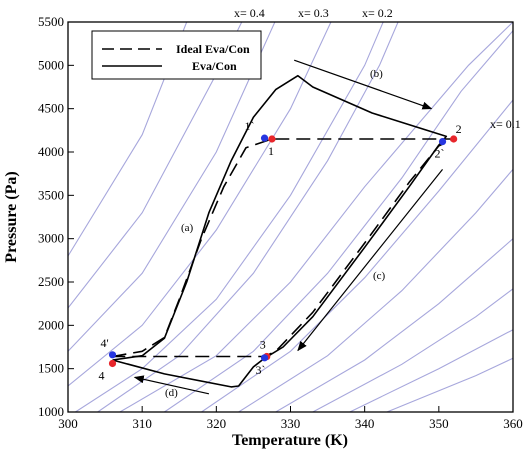 This screenshot has width=527, height=452. I want to click on state-point-label-4: 3, so click(263, 345).